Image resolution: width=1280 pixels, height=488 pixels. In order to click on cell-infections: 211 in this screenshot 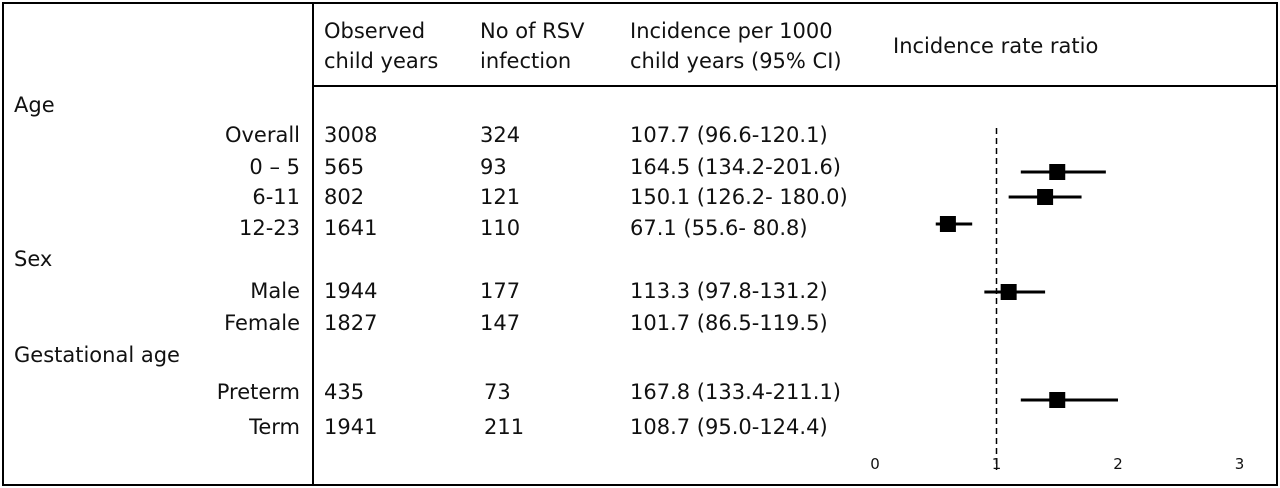, I will do `click(504, 427)`.